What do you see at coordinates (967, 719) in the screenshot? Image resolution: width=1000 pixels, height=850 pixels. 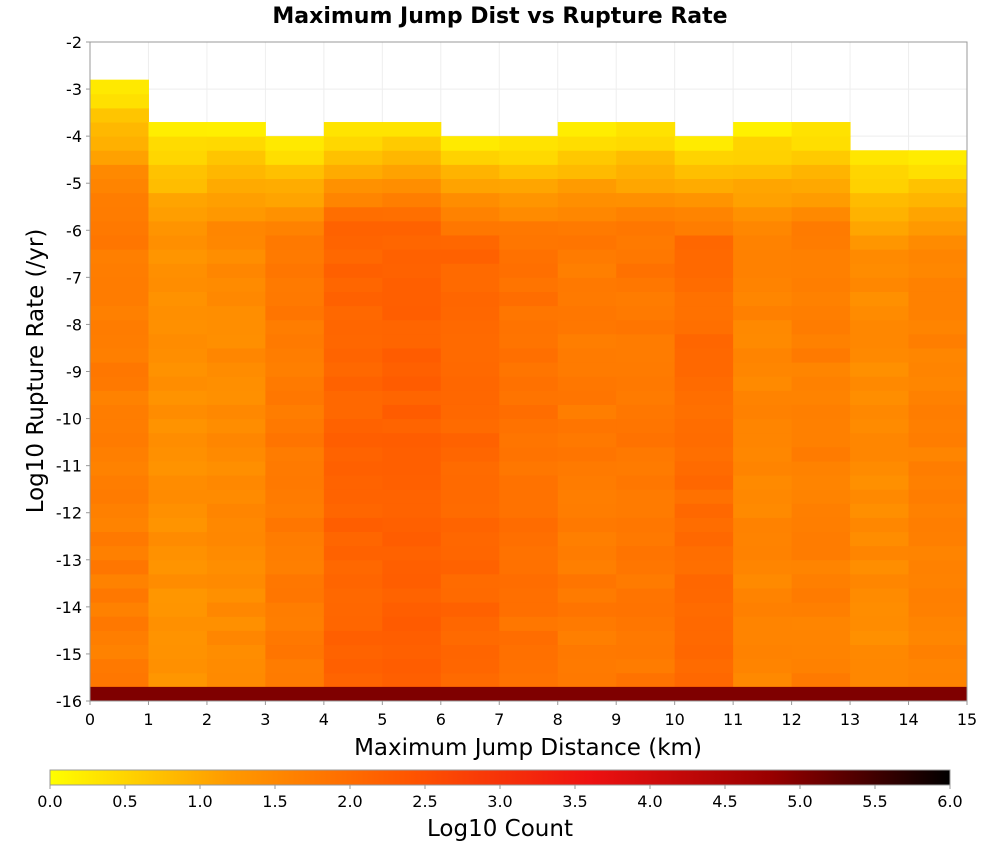 I see `x-tick-label: 15` at bounding box center [967, 719].